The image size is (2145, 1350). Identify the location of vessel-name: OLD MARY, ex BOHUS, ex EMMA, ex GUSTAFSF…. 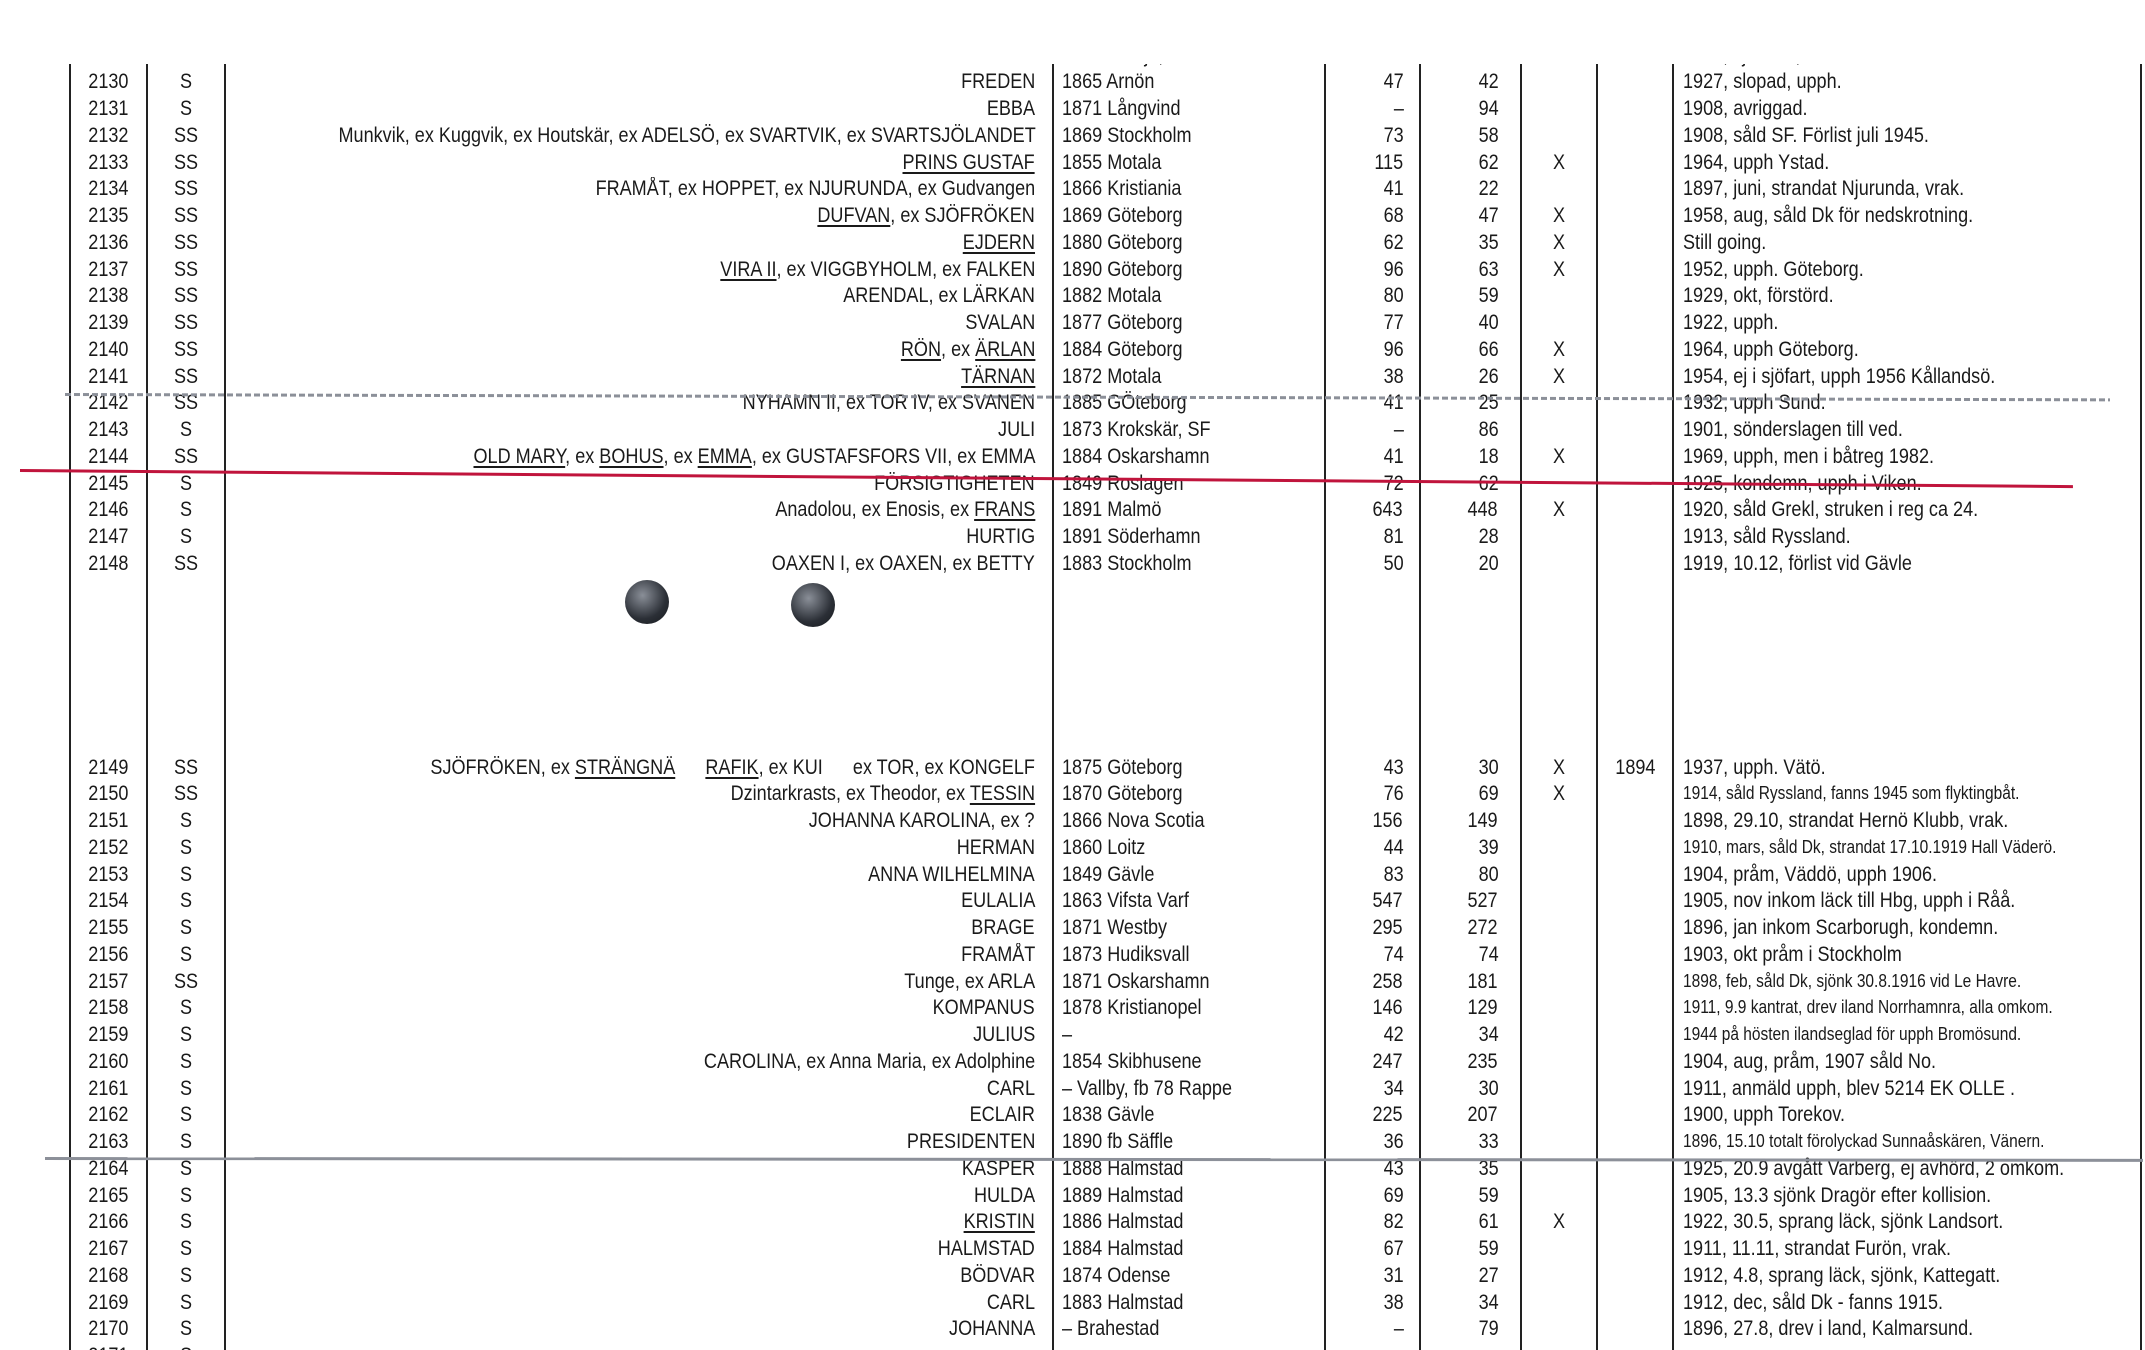
(753, 456).